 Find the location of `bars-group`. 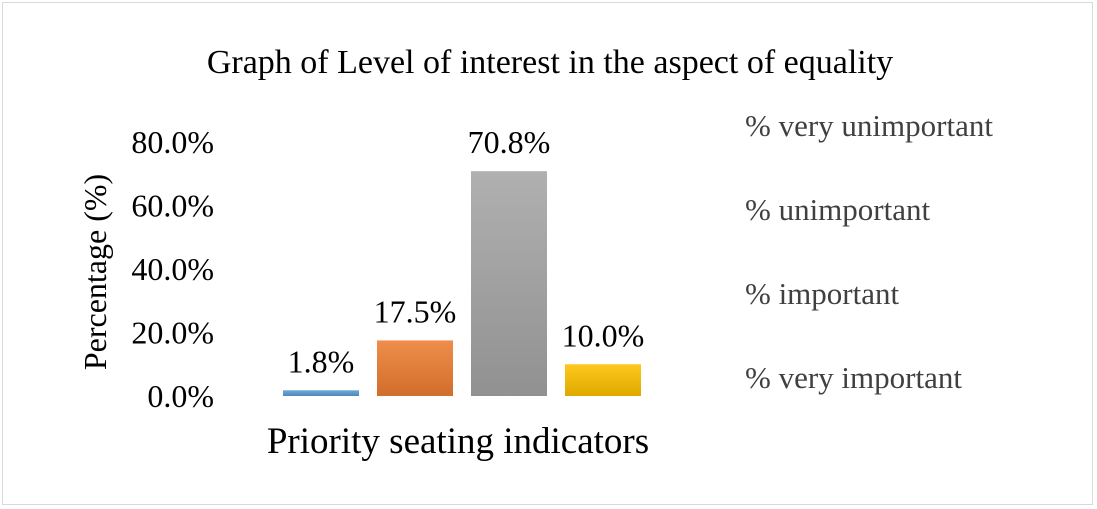

bars-group is located at coordinates (462, 283).